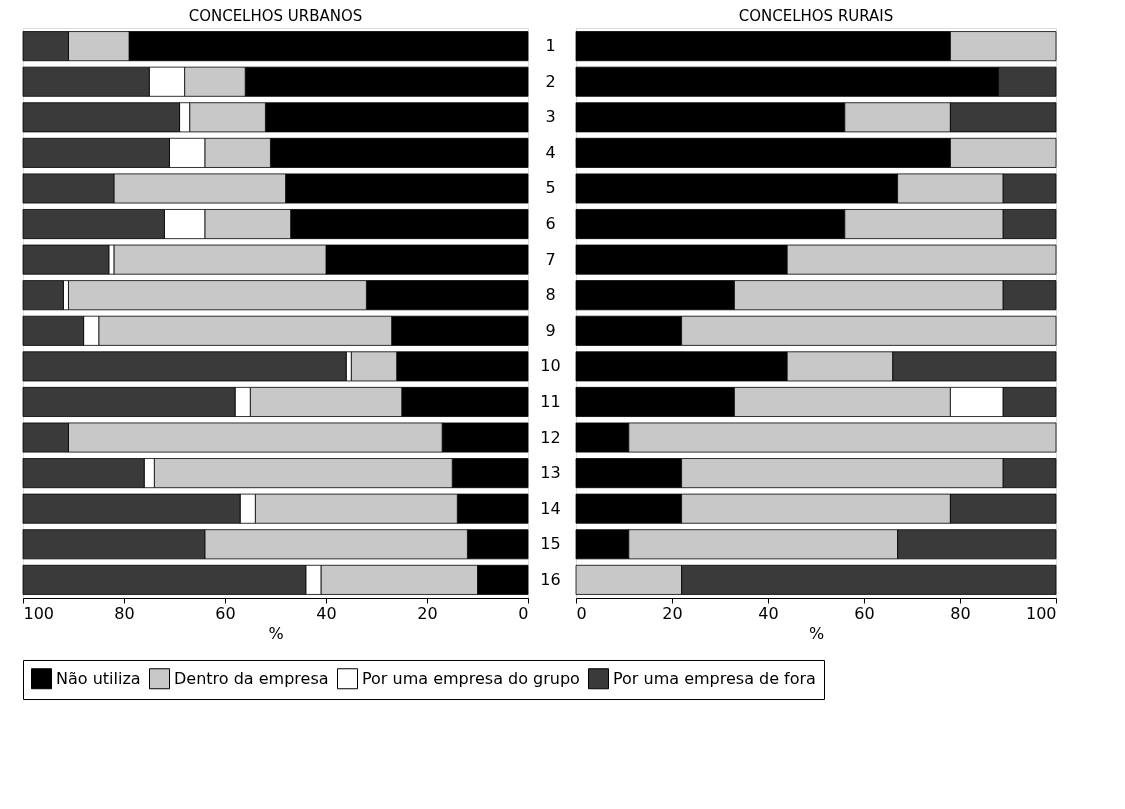 The image size is (1125, 809). I want to click on y-tick-label: 6, so click(550, 224).